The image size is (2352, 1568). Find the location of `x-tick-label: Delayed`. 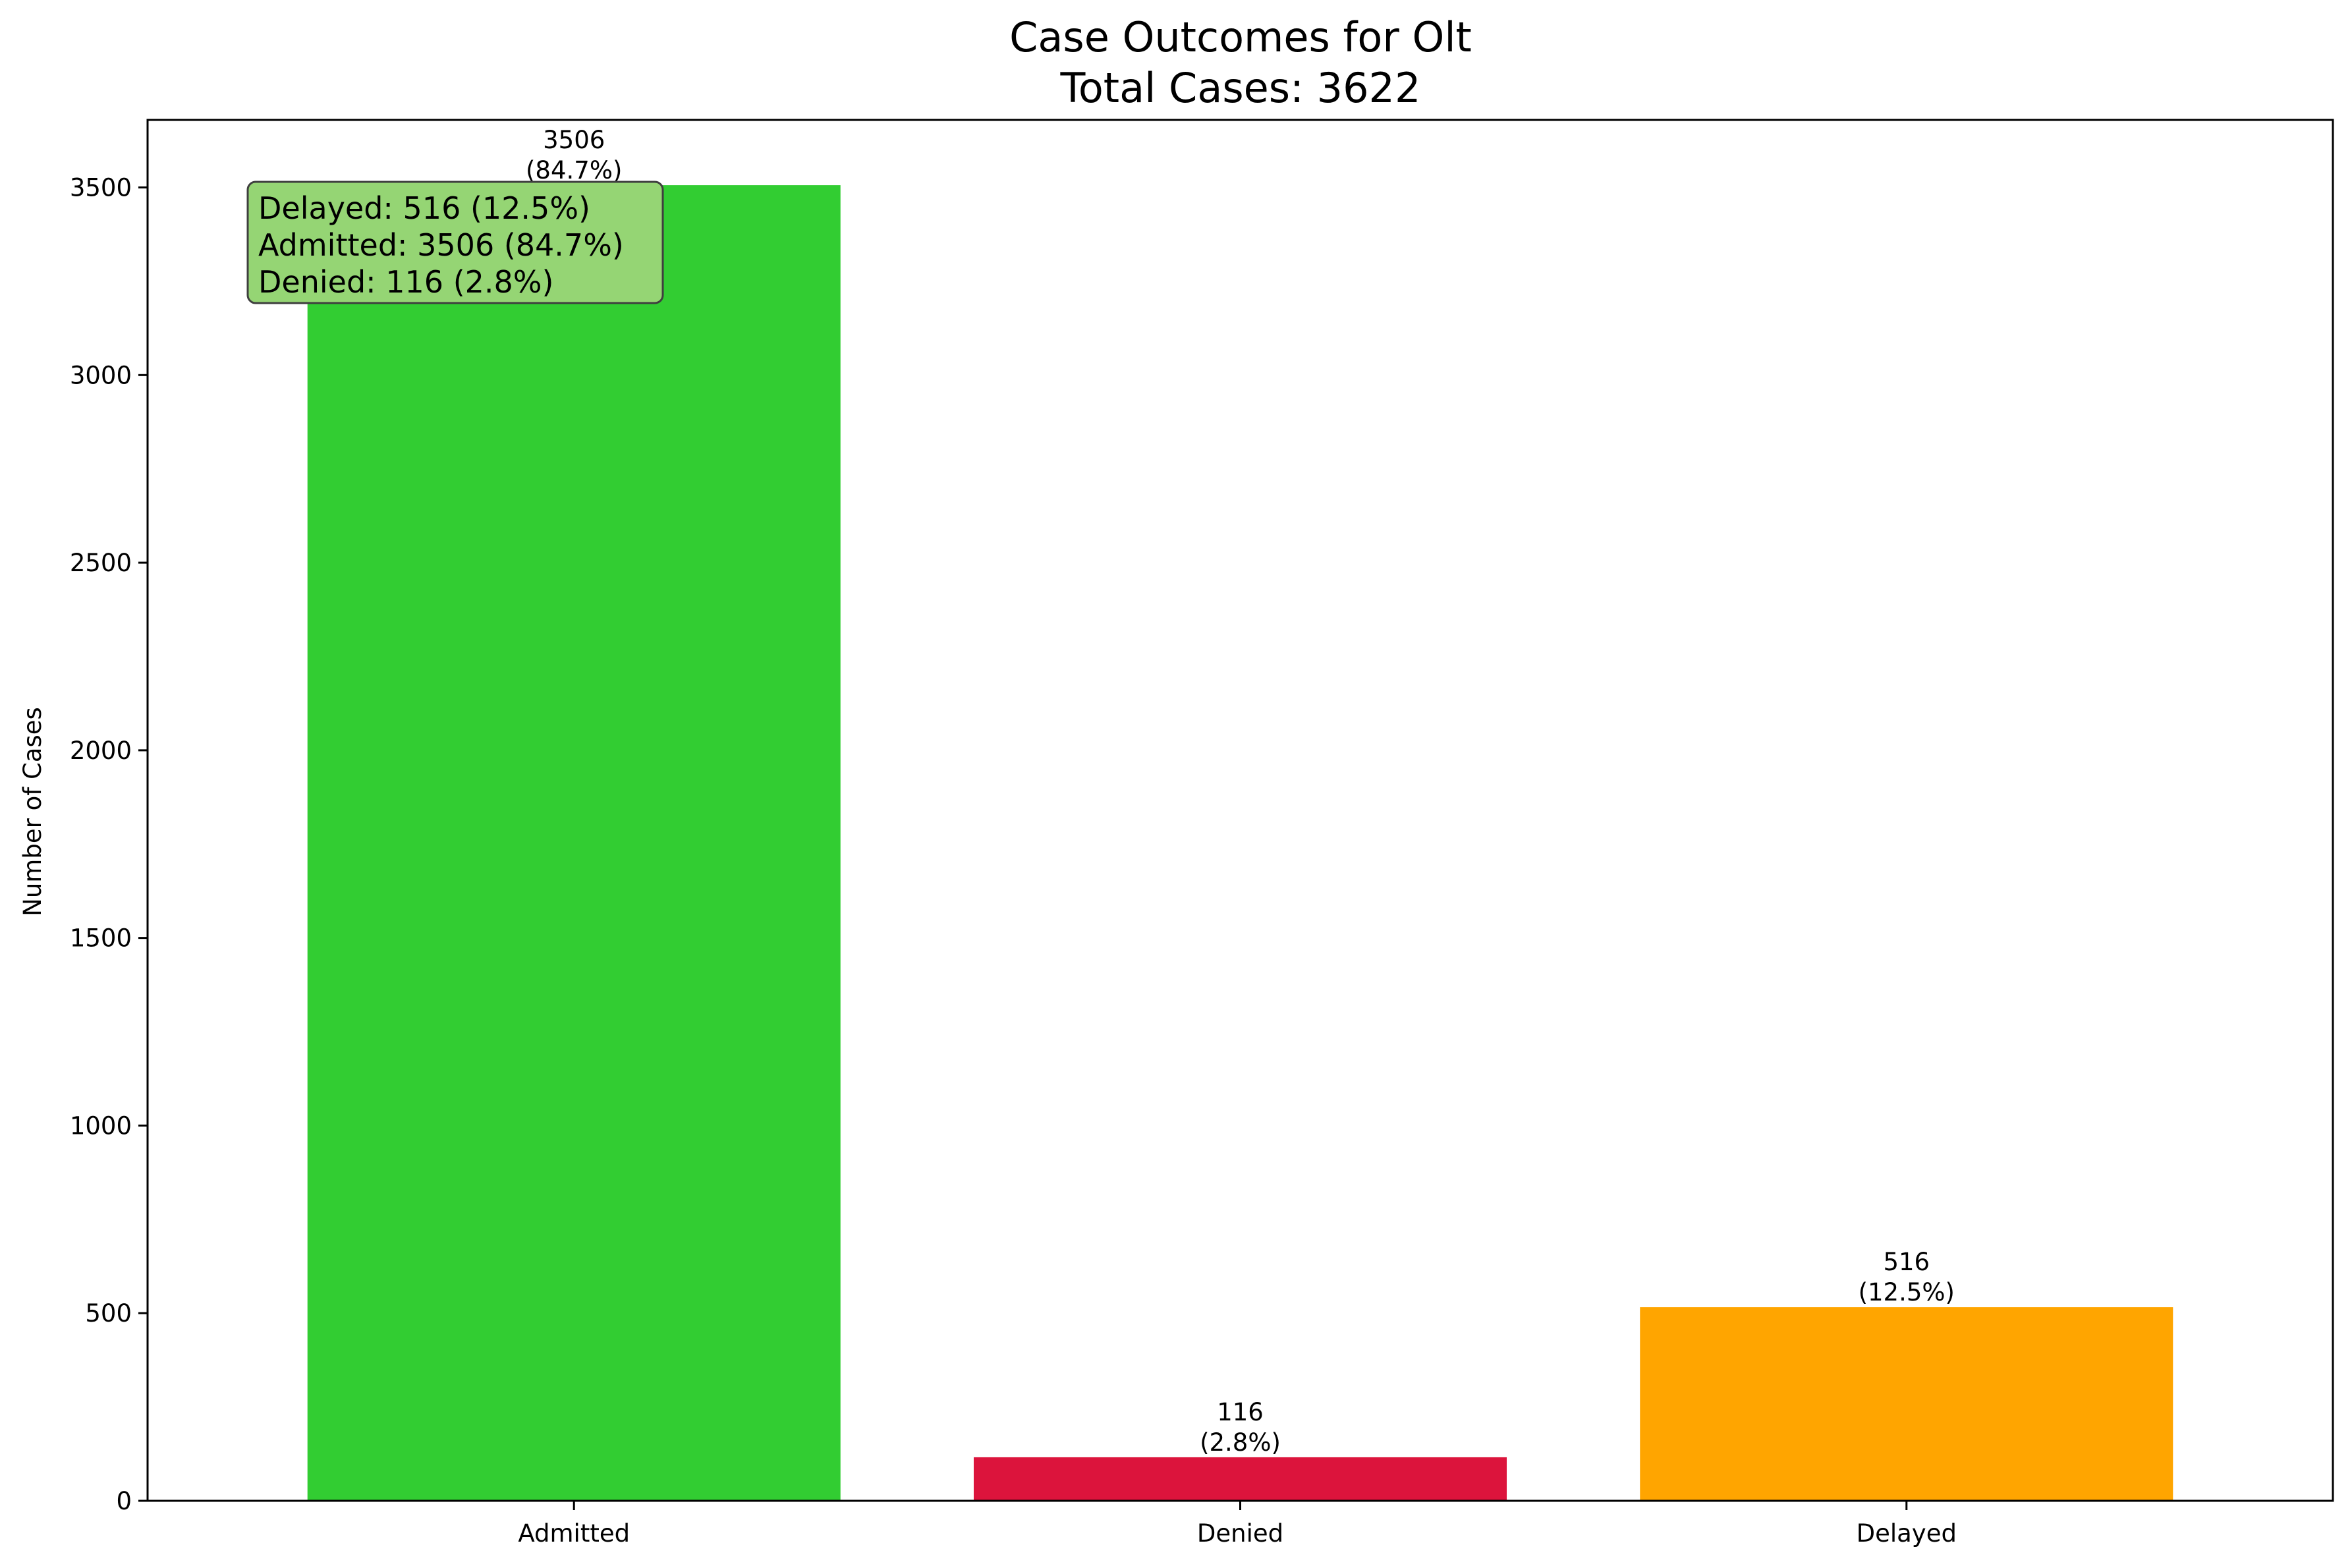

x-tick-label: Delayed is located at coordinates (1907, 1533).